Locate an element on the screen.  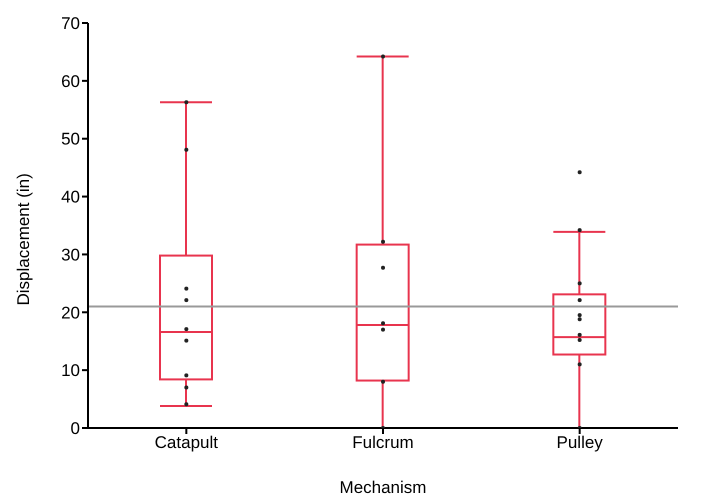
y-tick-label: 50 is located at coordinates (70, 139).